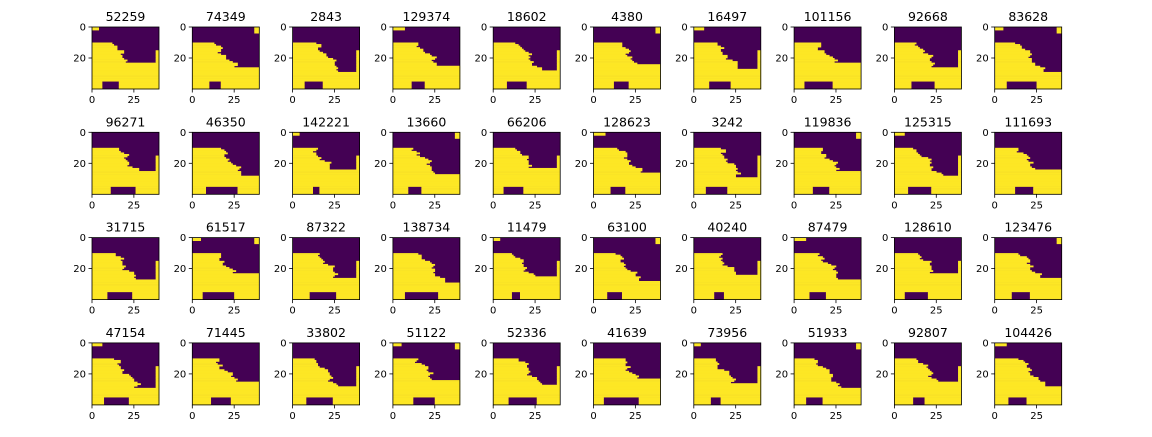  I want to click on subplot-title: 16497, so click(727, 16).